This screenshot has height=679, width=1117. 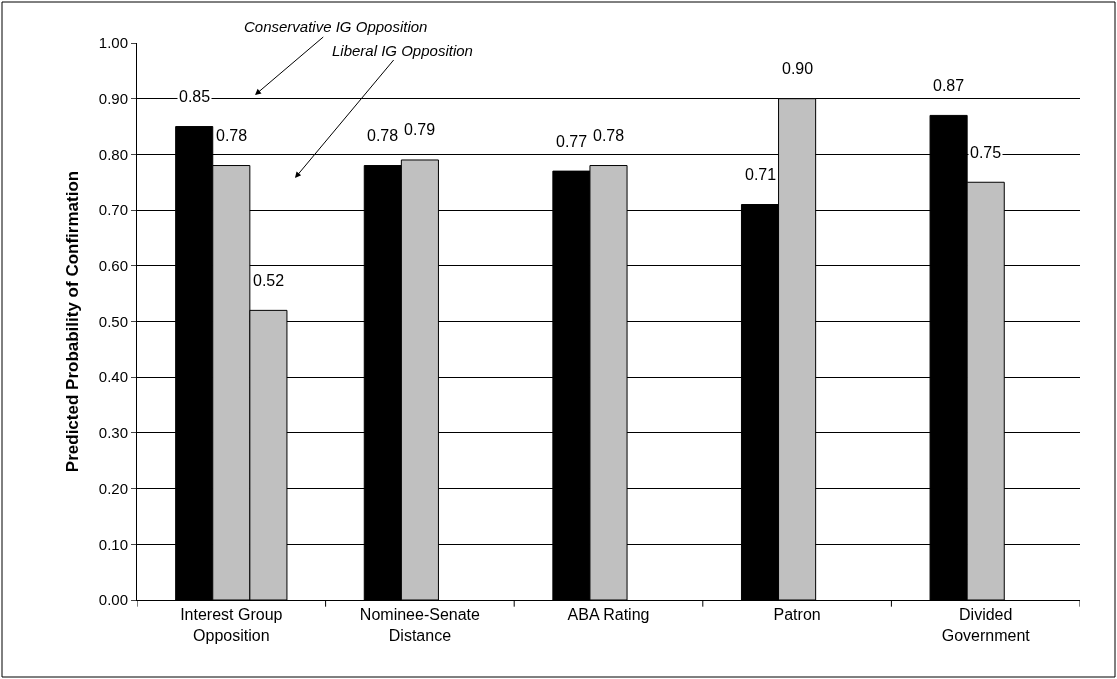 I want to click on data-label: 0.90, so click(x=798, y=68).